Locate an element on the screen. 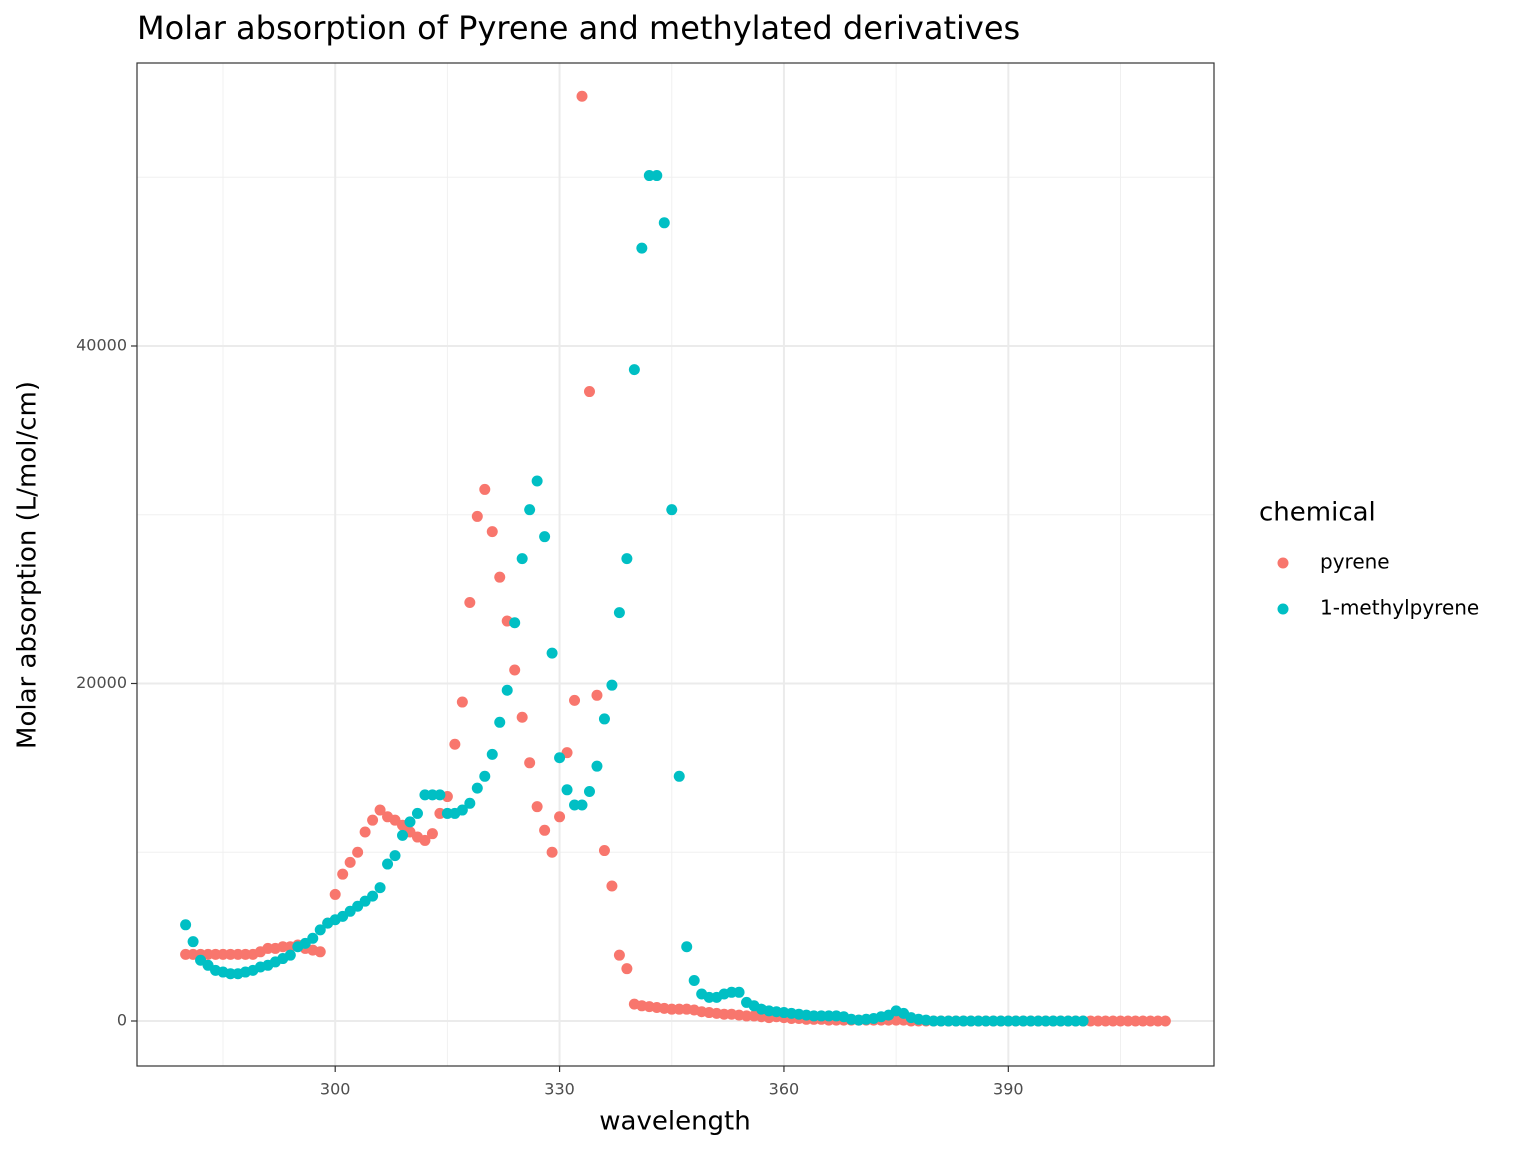 This screenshot has width=1536, height=1152. y-axis-label: Molar absorption (L/mol/cm) is located at coordinates (28, 565).